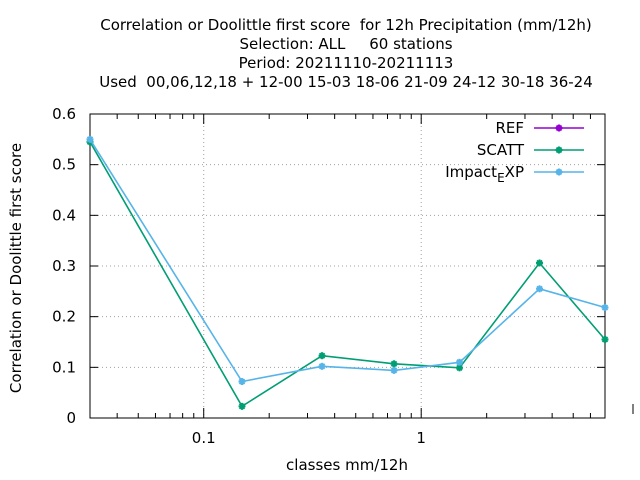  Describe the element at coordinates (64, 266) in the screenshot. I see `y-tick-label: 0.3` at that location.